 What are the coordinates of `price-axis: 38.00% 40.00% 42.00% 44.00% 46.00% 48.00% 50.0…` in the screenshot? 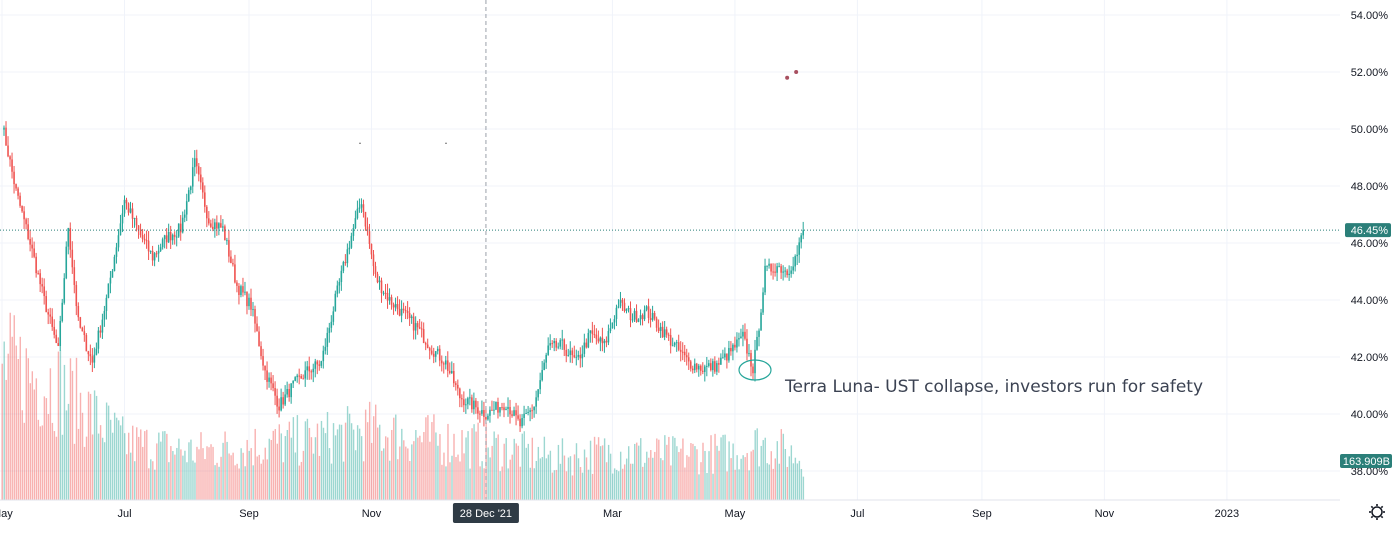 It's located at (1366, 244).